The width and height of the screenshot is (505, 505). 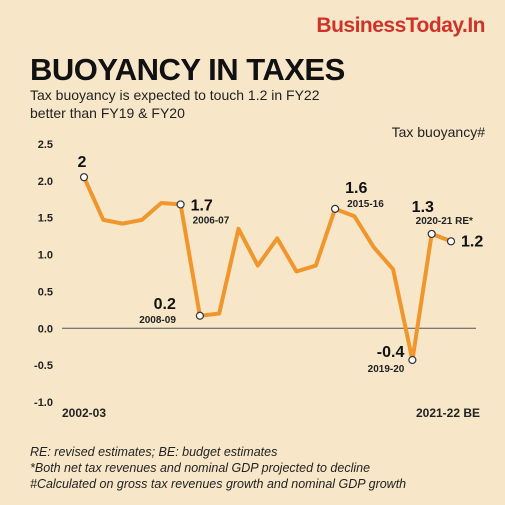 I want to click on data-label-value: 1.3, so click(x=423, y=207).